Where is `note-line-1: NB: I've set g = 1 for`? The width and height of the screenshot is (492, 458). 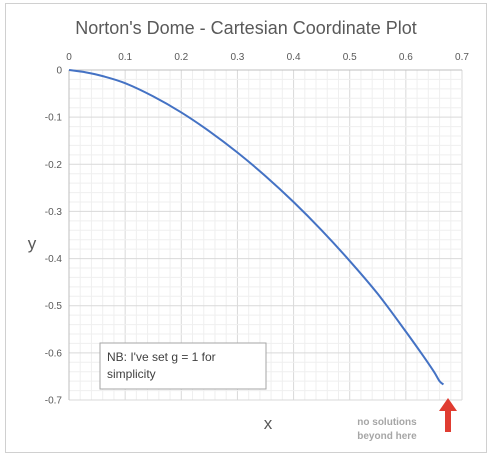 note-line-1: NB: I've set g = 1 for is located at coordinates (161, 357).